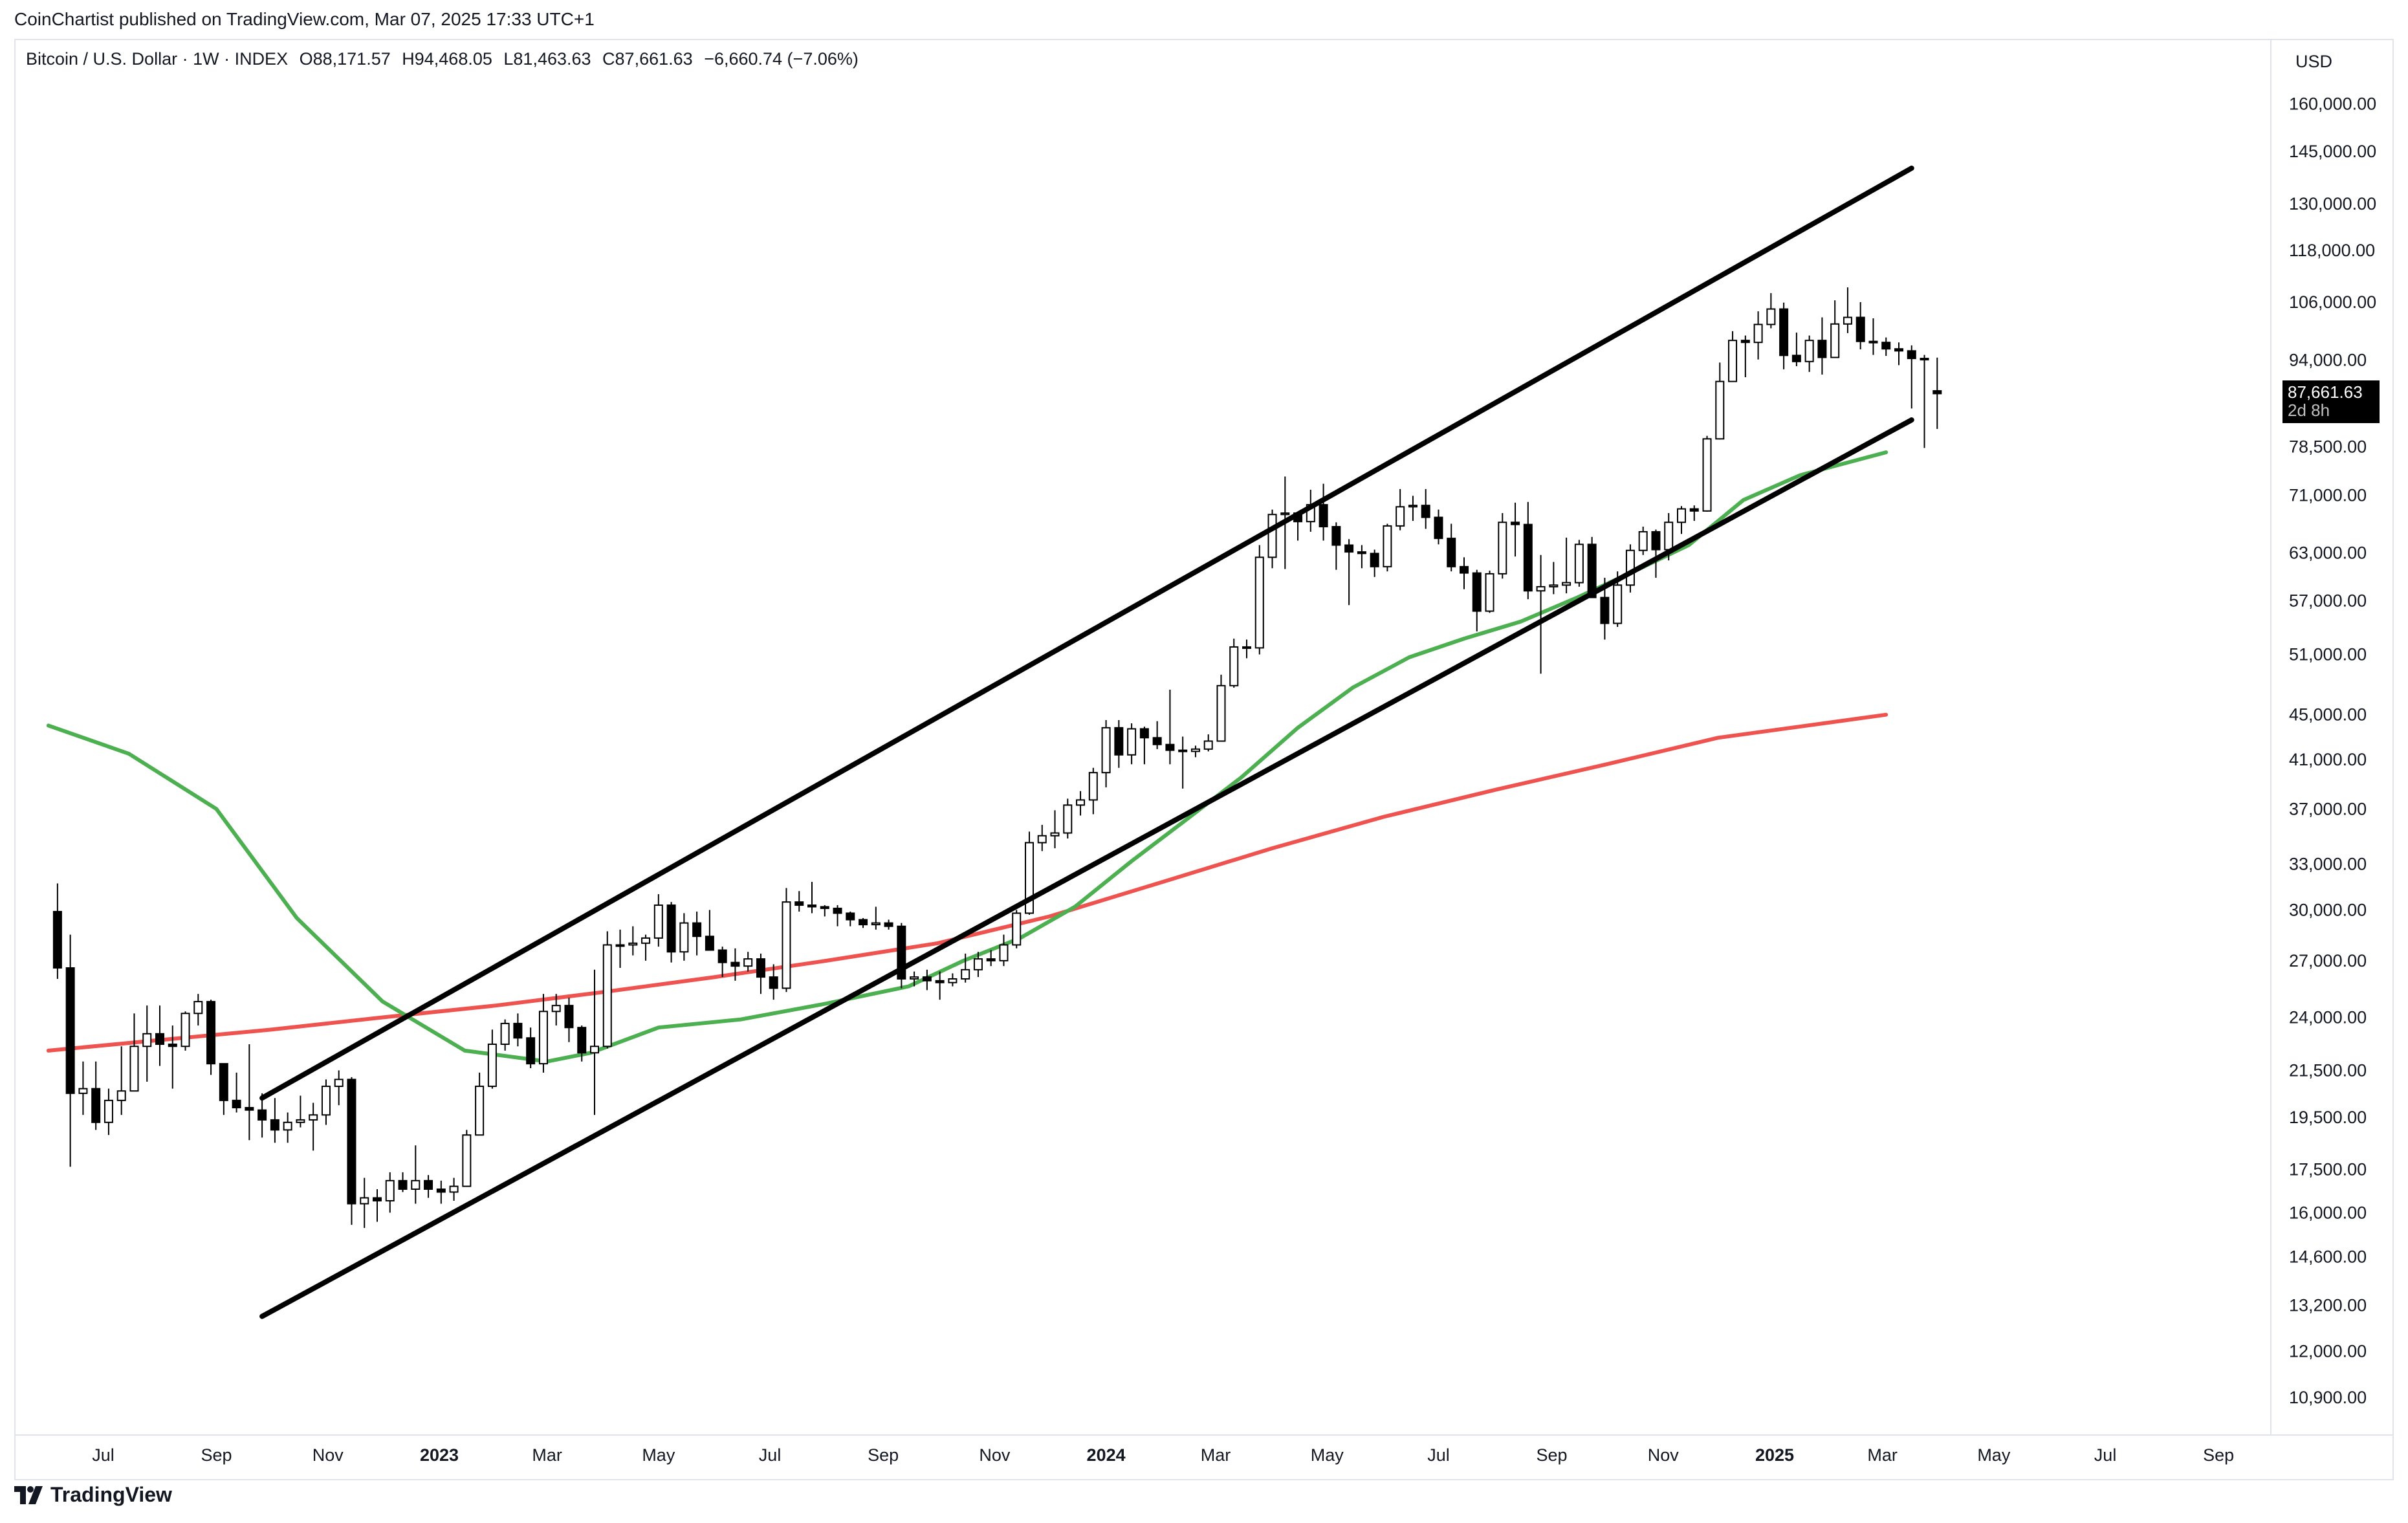  I want to click on currency-label: USD, so click(2314, 61).